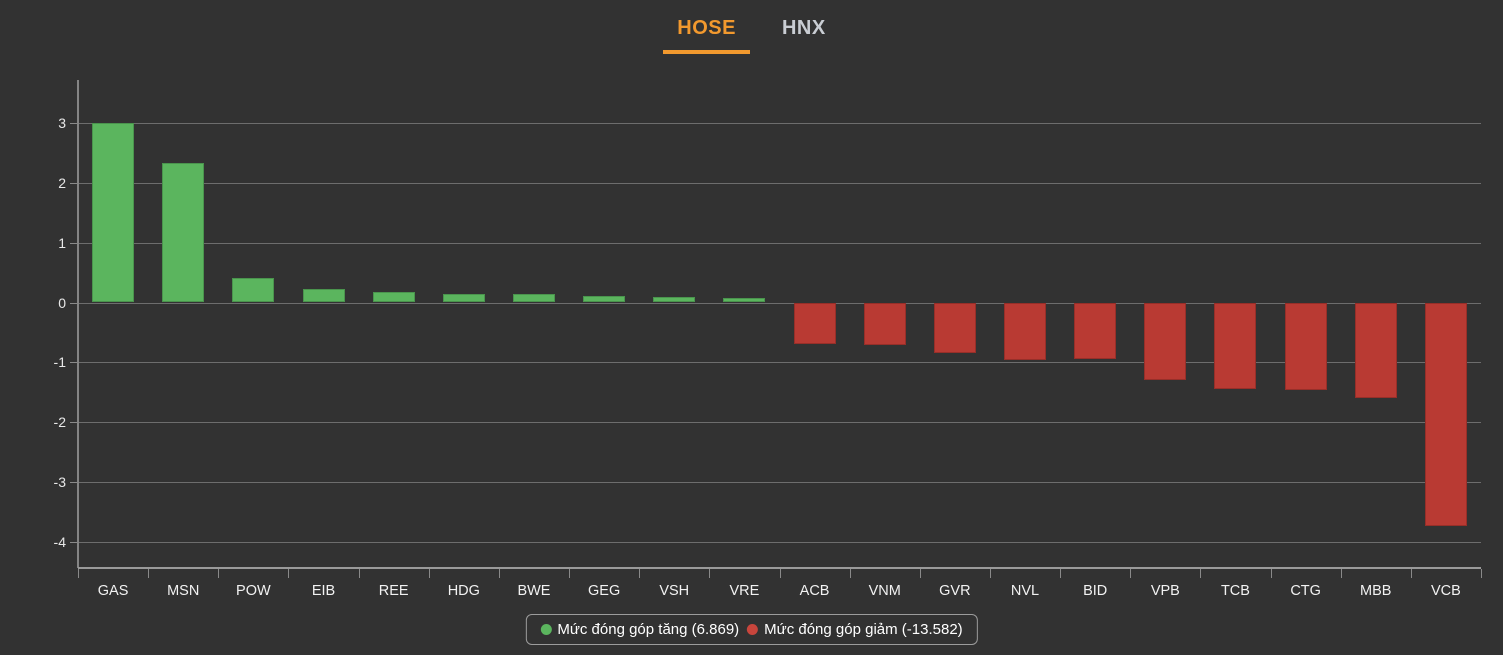  Describe the element at coordinates (113, 212) in the screenshot. I see `bar-gas` at that location.